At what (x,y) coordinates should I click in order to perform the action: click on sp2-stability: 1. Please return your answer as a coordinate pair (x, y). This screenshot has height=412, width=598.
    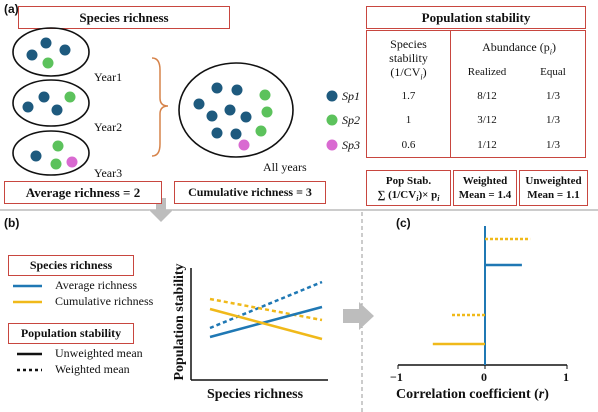
    Looking at the image, I should click on (408, 120).